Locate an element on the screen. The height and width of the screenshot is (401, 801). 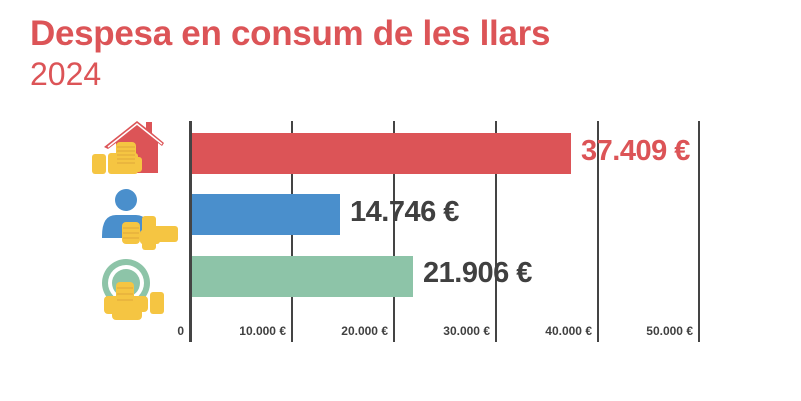
tick-0: 0 is located at coordinates (180, 331).